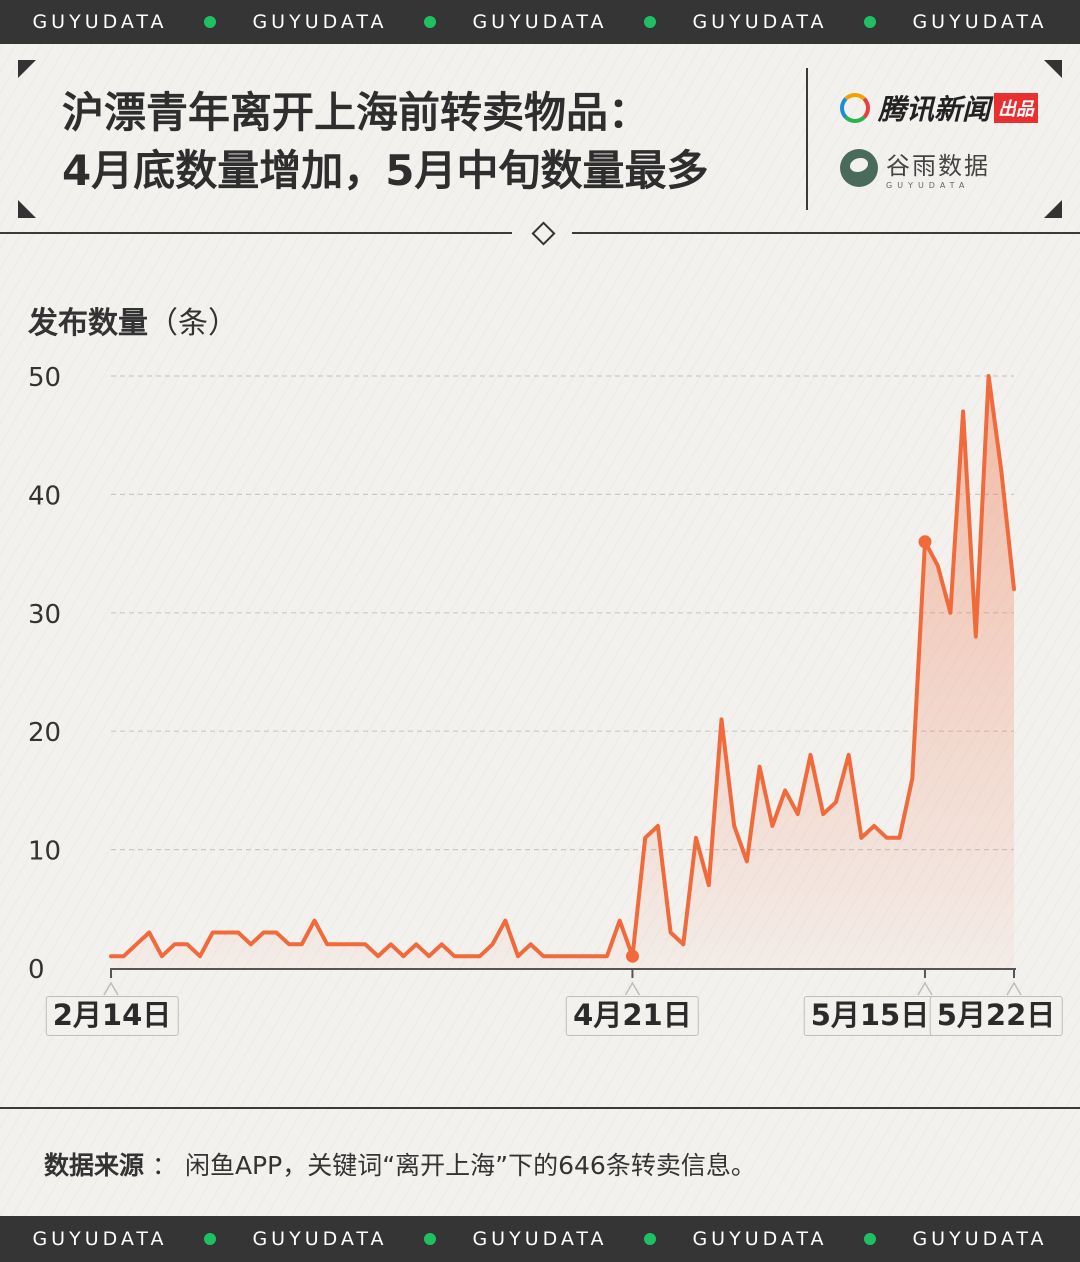 This screenshot has width=1080, height=1262. Describe the element at coordinates (356, 112) in the screenshot. I see `title-line-1: 沪漂青年离开上海前转卖物品：` at that location.